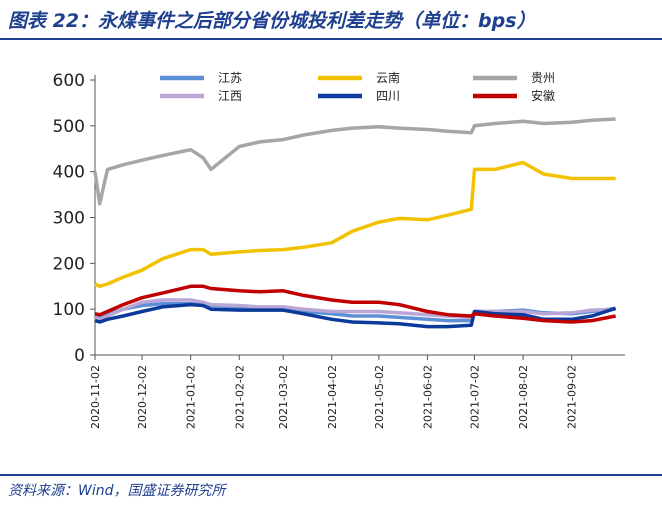 This screenshot has width=662, height=509. What do you see at coordinates (69, 173) in the screenshot?
I see `y-tick-label: 400` at bounding box center [69, 173].